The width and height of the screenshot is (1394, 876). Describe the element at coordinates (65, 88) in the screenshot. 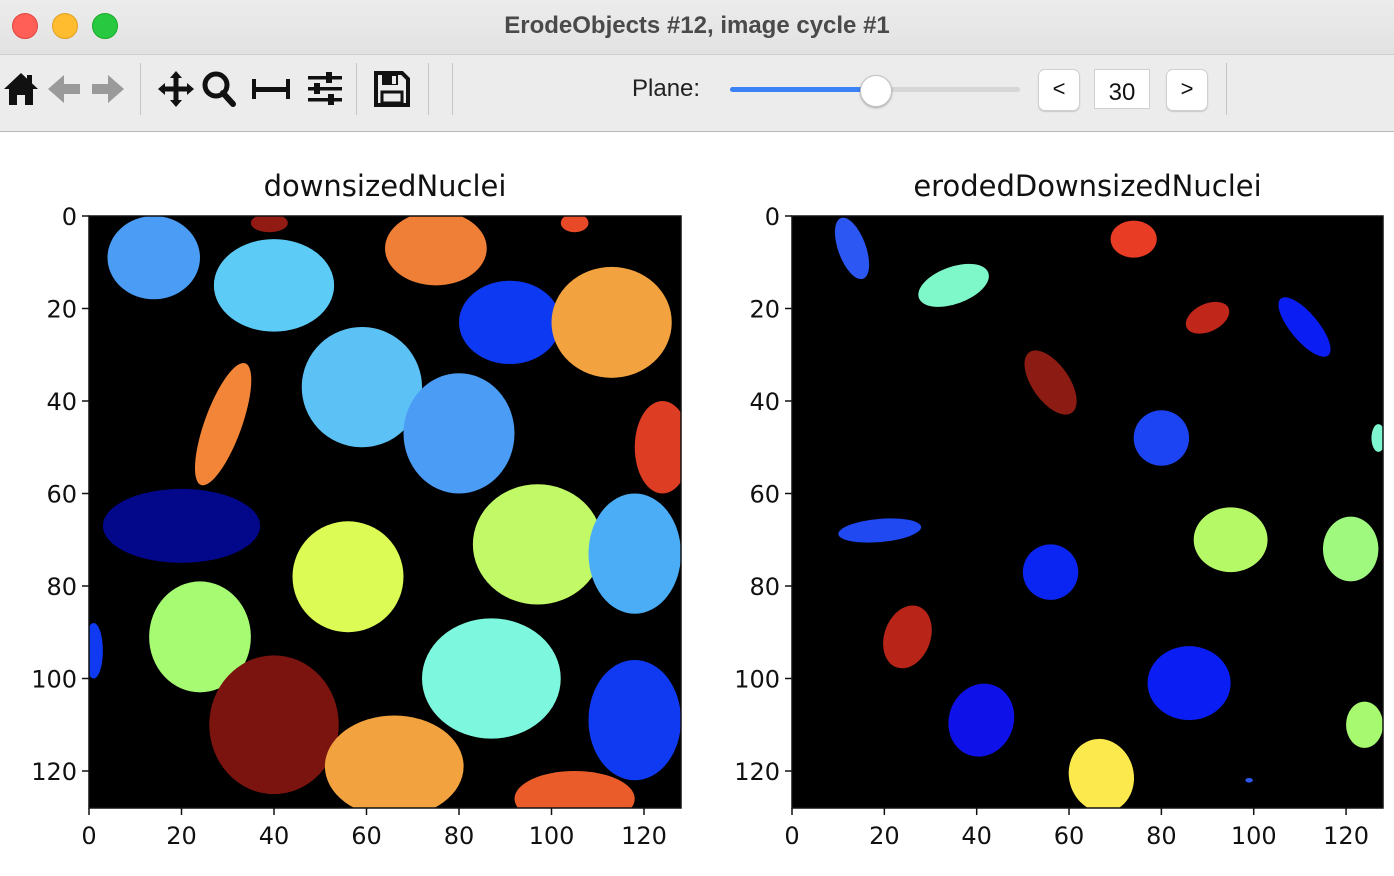

I see `back-icon` at that location.